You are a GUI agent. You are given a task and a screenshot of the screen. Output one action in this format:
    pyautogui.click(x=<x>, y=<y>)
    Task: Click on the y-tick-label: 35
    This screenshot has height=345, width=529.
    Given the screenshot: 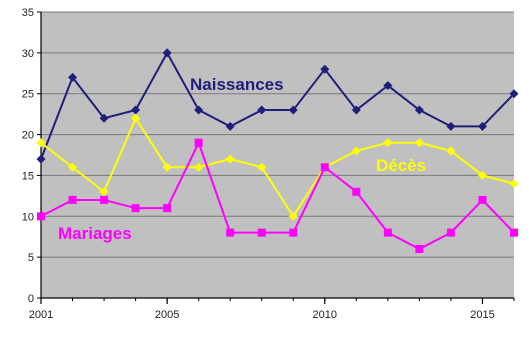 What is the action you would take?
    pyautogui.click(x=28, y=13)
    